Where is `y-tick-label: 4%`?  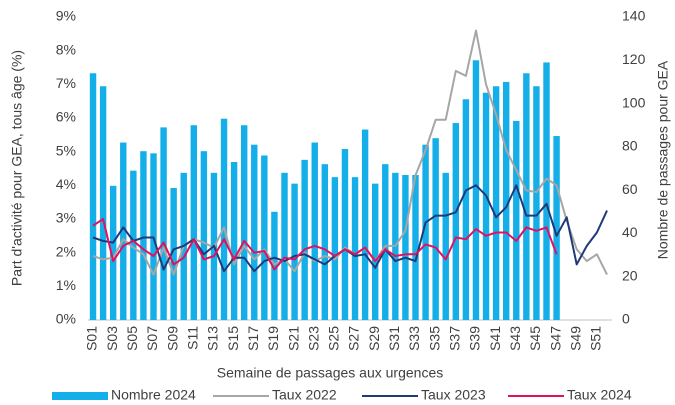
y-tick-label: 4% is located at coordinates (66, 184).